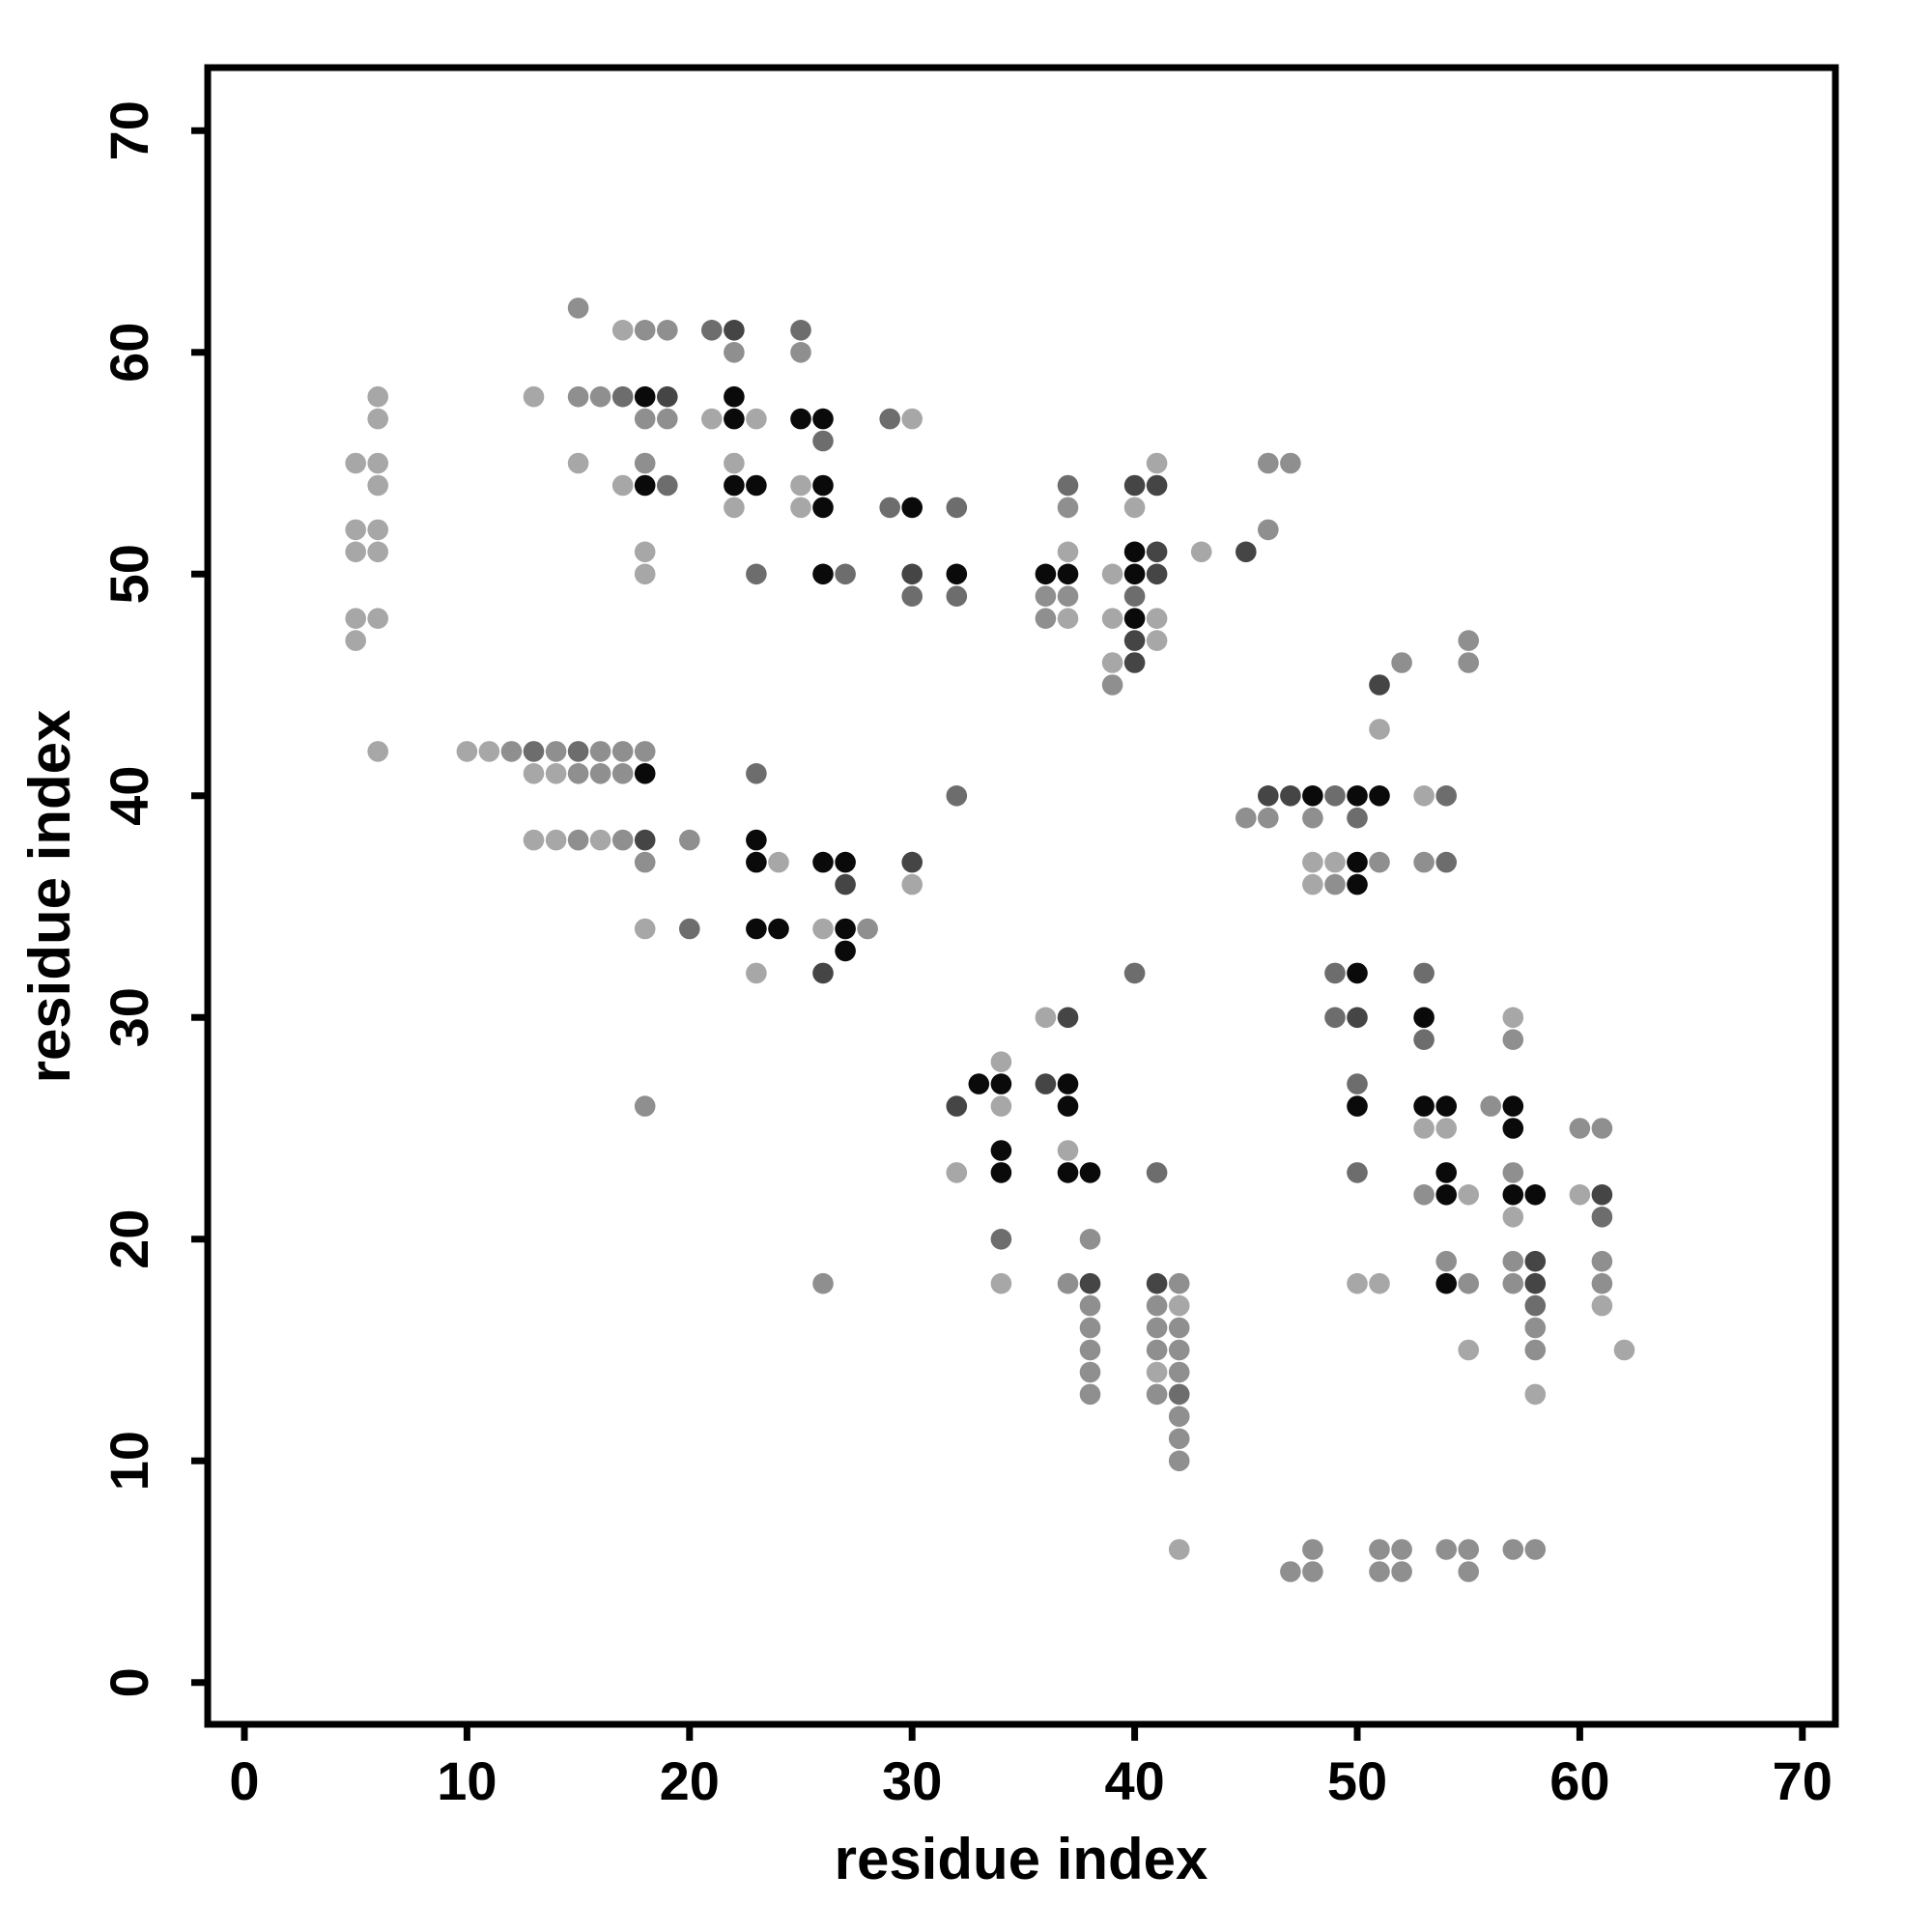  What do you see at coordinates (49, 897) in the screenshot?
I see `y-axis-label: residue index` at bounding box center [49, 897].